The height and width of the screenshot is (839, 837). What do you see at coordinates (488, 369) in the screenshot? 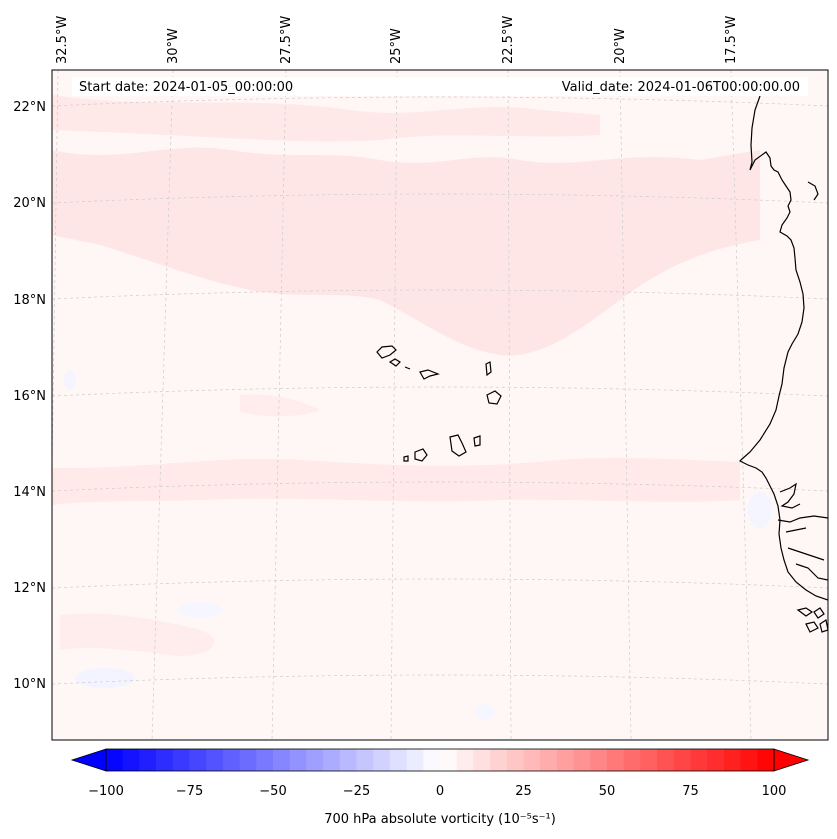
I see `island-sal` at bounding box center [488, 369].